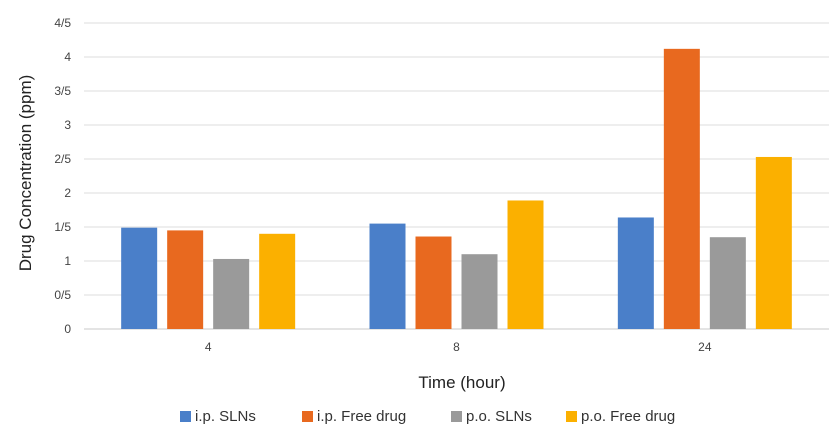  Describe the element at coordinates (361, 416) in the screenshot. I see `legend-label: i.p. Free drug` at that location.